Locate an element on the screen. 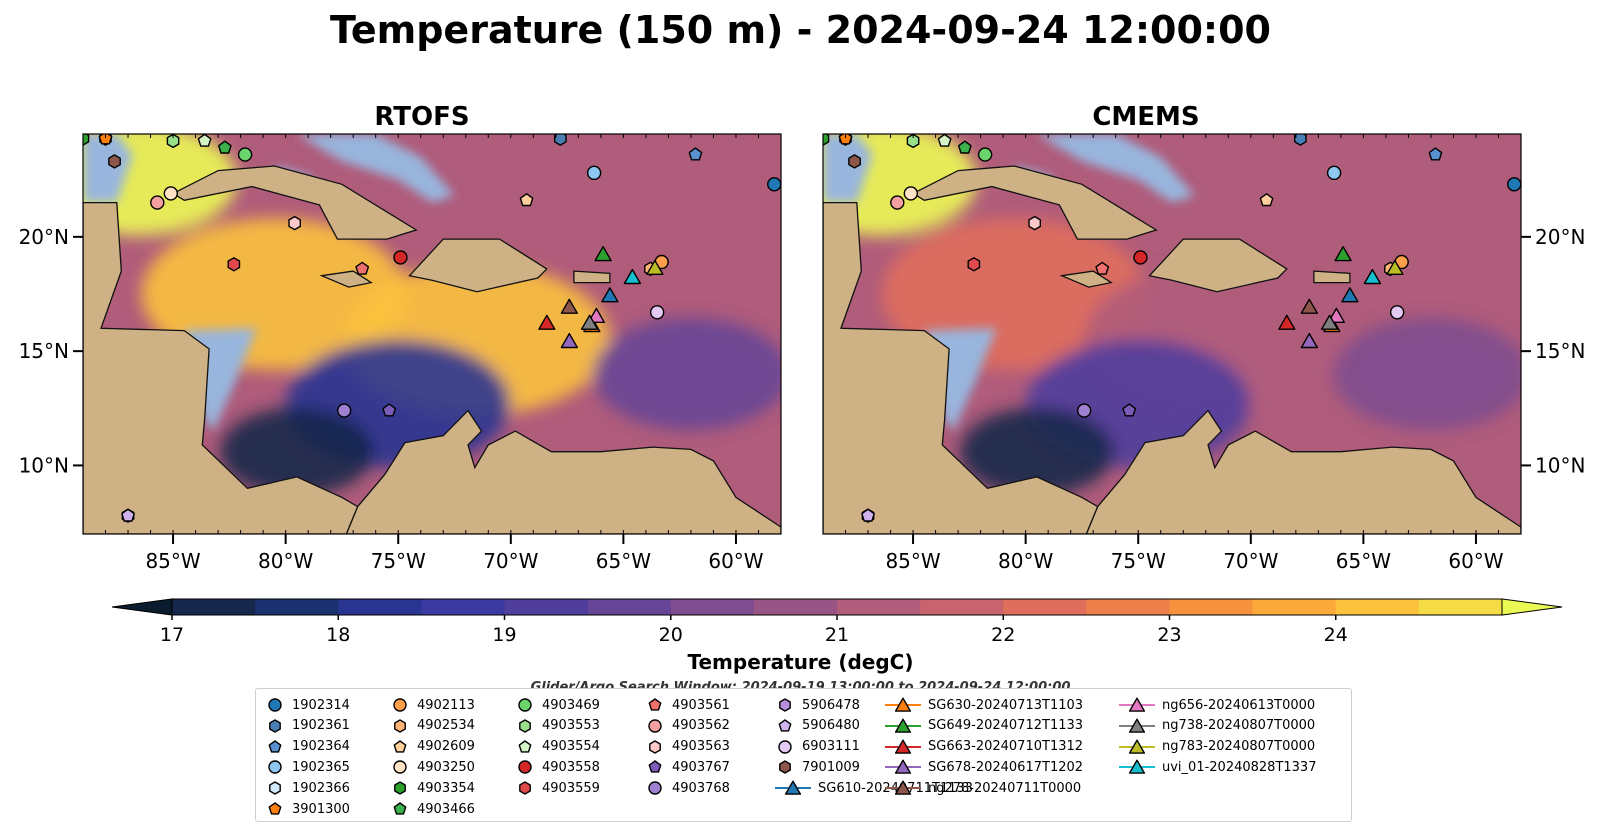 This screenshot has height=829, width=1601. lat-tick-label: 10°N is located at coordinates (44, 465).